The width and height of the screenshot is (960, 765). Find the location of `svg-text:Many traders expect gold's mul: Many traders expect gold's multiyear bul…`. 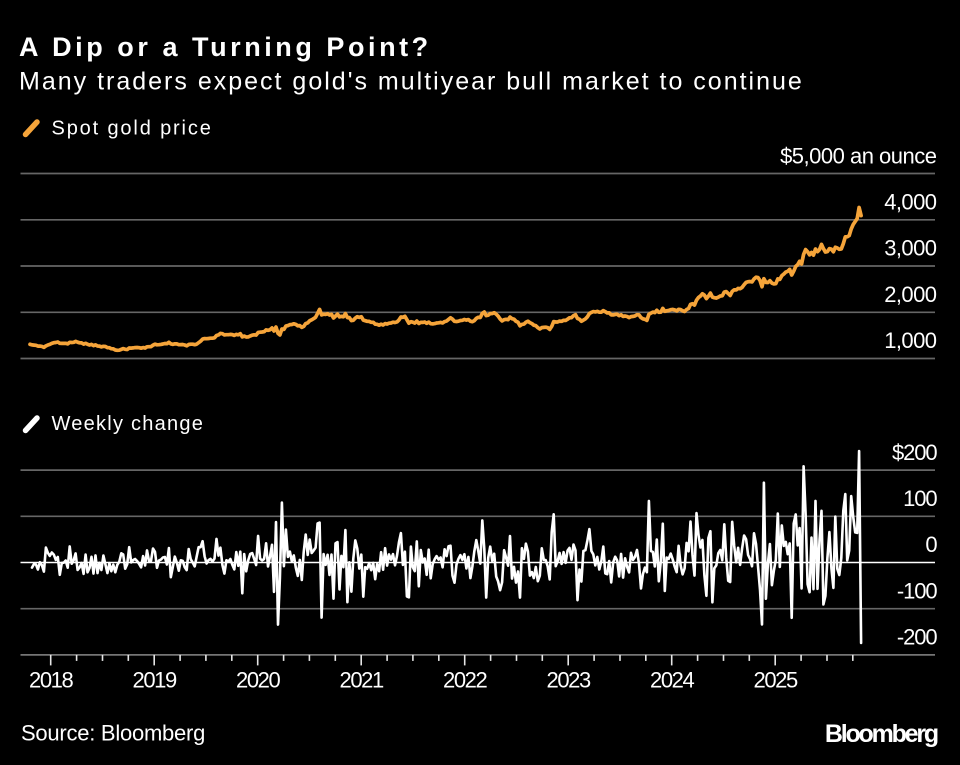

svg-text:Many traders expect gold's mul: Many traders expect gold's multiyear bul… is located at coordinates (411, 82).